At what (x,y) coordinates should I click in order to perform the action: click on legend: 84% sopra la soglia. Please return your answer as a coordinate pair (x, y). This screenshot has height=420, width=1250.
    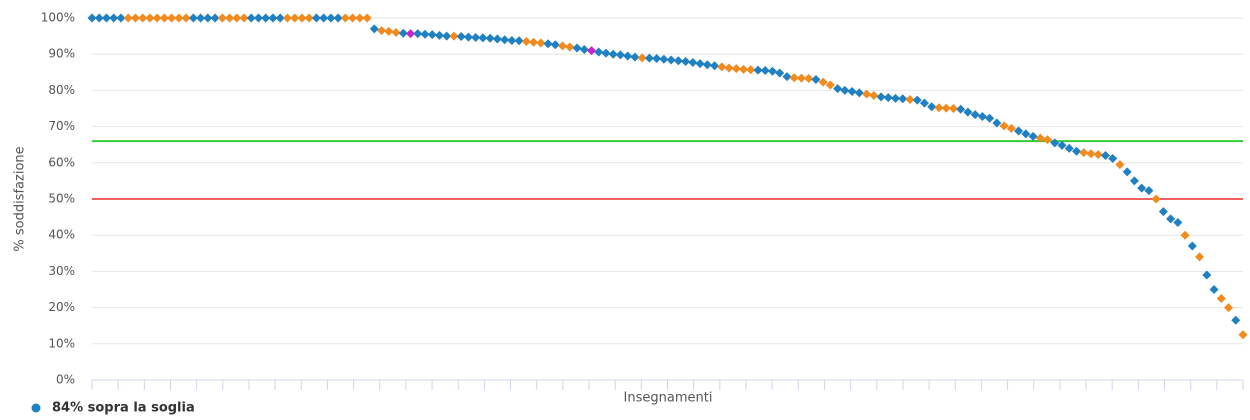
    Looking at the image, I should click on (113, 408).